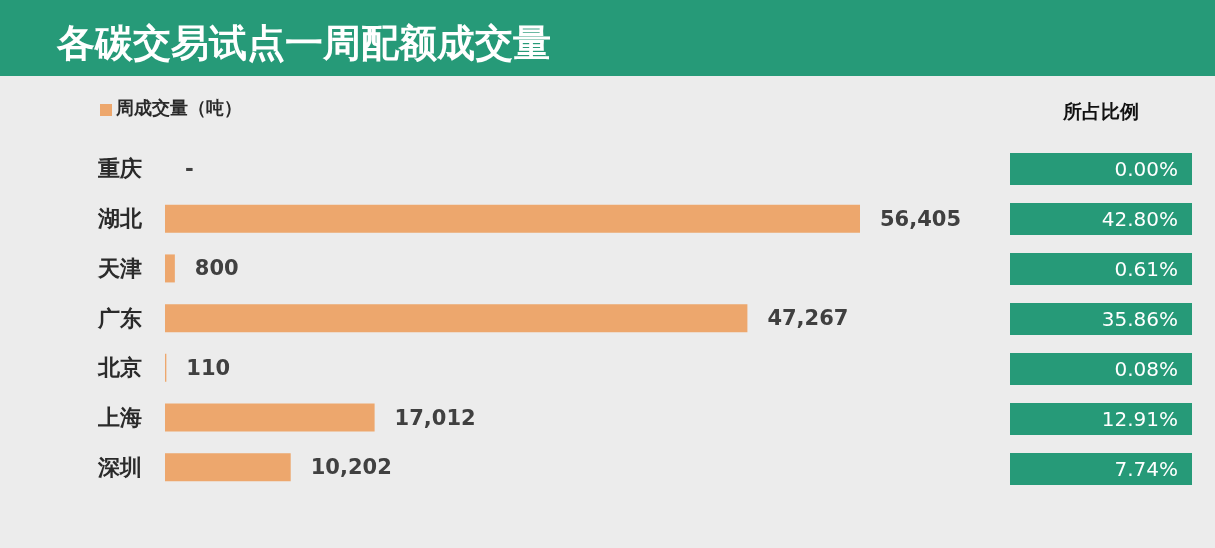  What do you see at coordinates (119, 467) in the screenshot?
I see `y-tick-label: 深圳` at bounding box center [119, 467].